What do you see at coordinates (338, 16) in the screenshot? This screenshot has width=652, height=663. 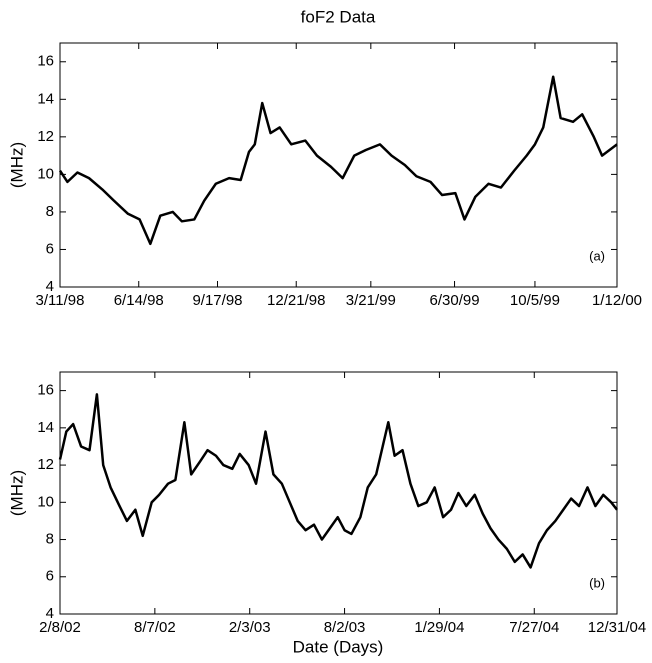 I see `chart-title: foF2 Data` at bounding box center [338, 16].